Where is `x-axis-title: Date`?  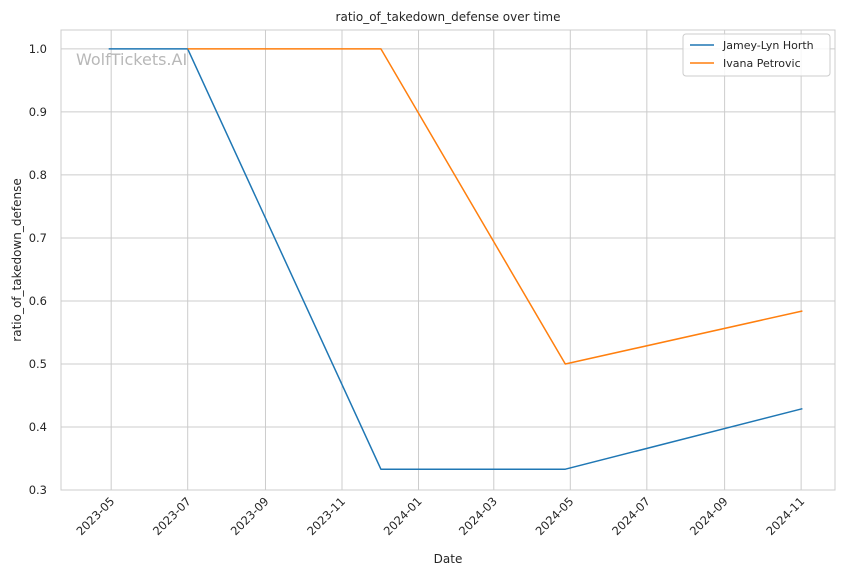 x-axis-title: Date is located at coordinates (448, 559).